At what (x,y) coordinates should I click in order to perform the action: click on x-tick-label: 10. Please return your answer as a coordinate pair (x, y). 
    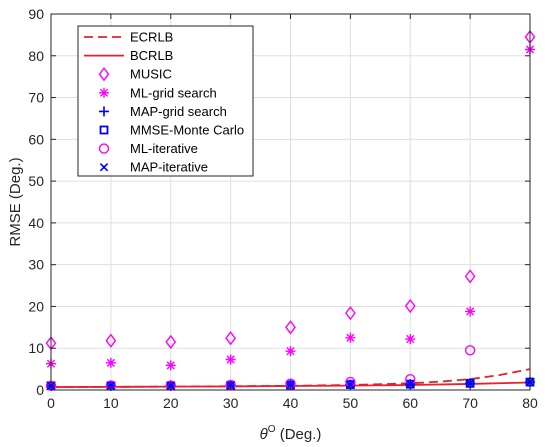
    Looking at the image, I should click on (111, 403).